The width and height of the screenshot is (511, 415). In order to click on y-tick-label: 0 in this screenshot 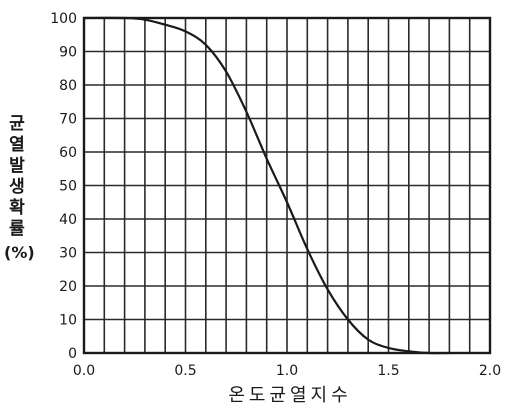, I will do `click(72, 354)`.